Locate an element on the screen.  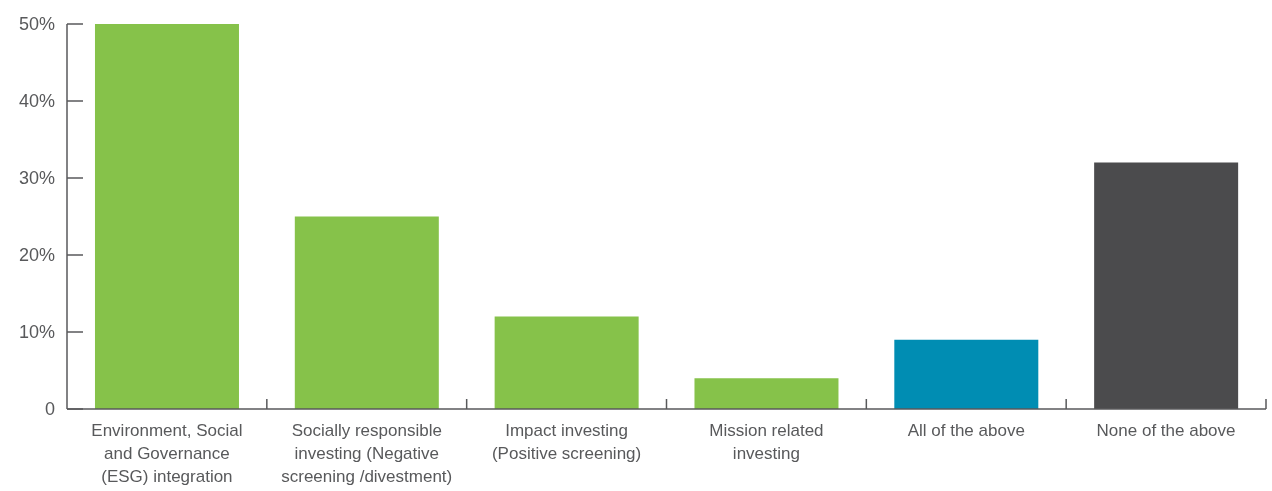
y-tick-label: 30% is located at coordinates (36, 178).